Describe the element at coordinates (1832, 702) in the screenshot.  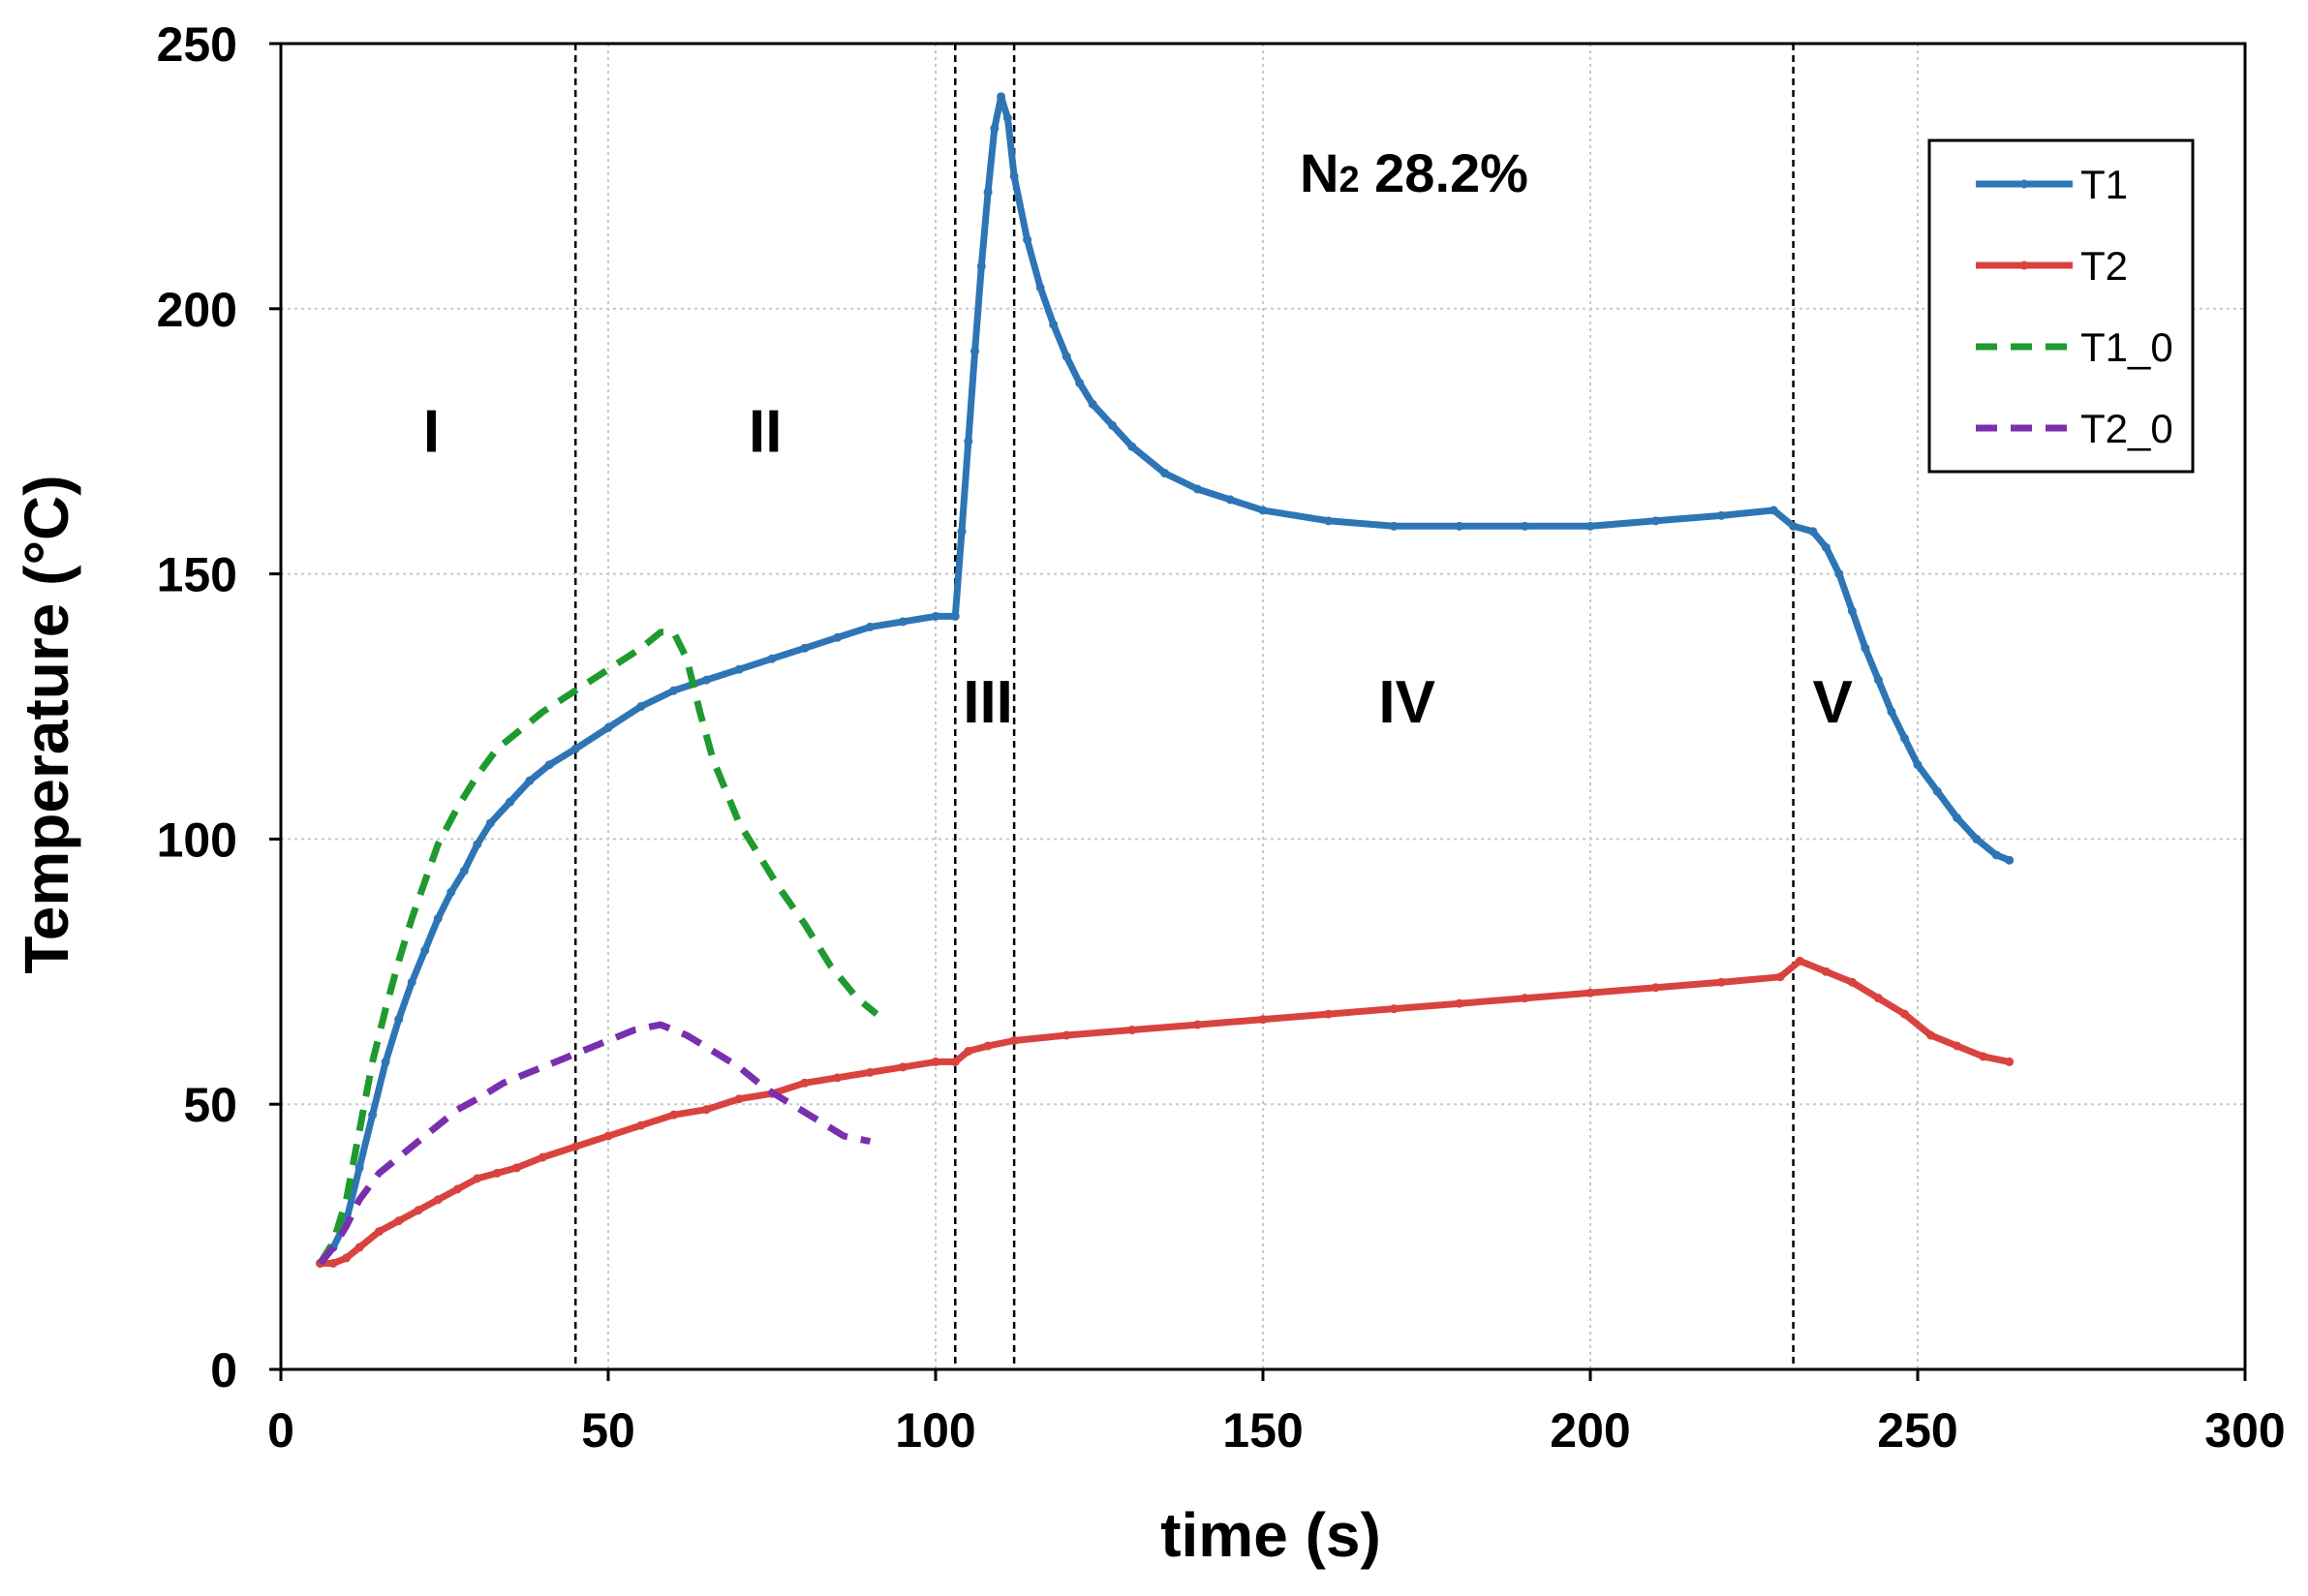
I see `stage-label: V` at that location.